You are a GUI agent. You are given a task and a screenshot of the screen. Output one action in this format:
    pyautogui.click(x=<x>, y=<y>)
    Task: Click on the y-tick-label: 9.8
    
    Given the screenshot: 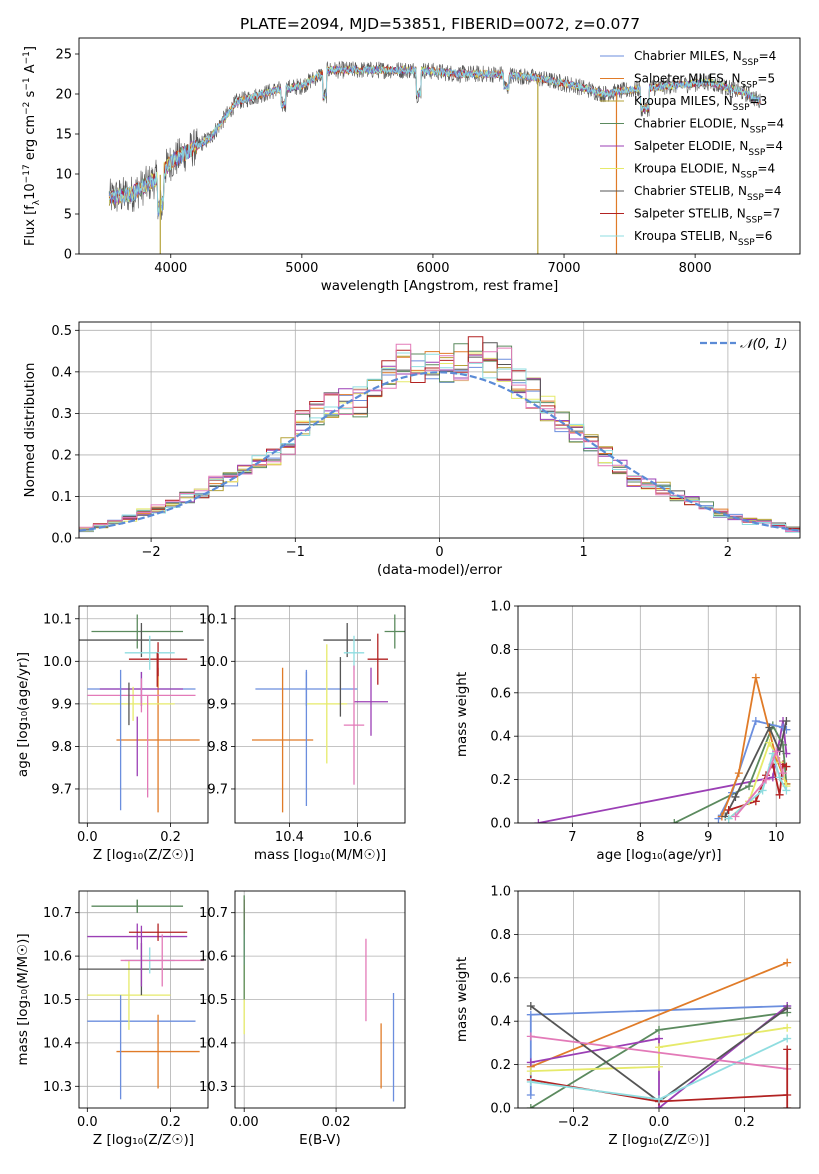 What is the action you would take?
    pyautogui.click(x=217, y=747)
    